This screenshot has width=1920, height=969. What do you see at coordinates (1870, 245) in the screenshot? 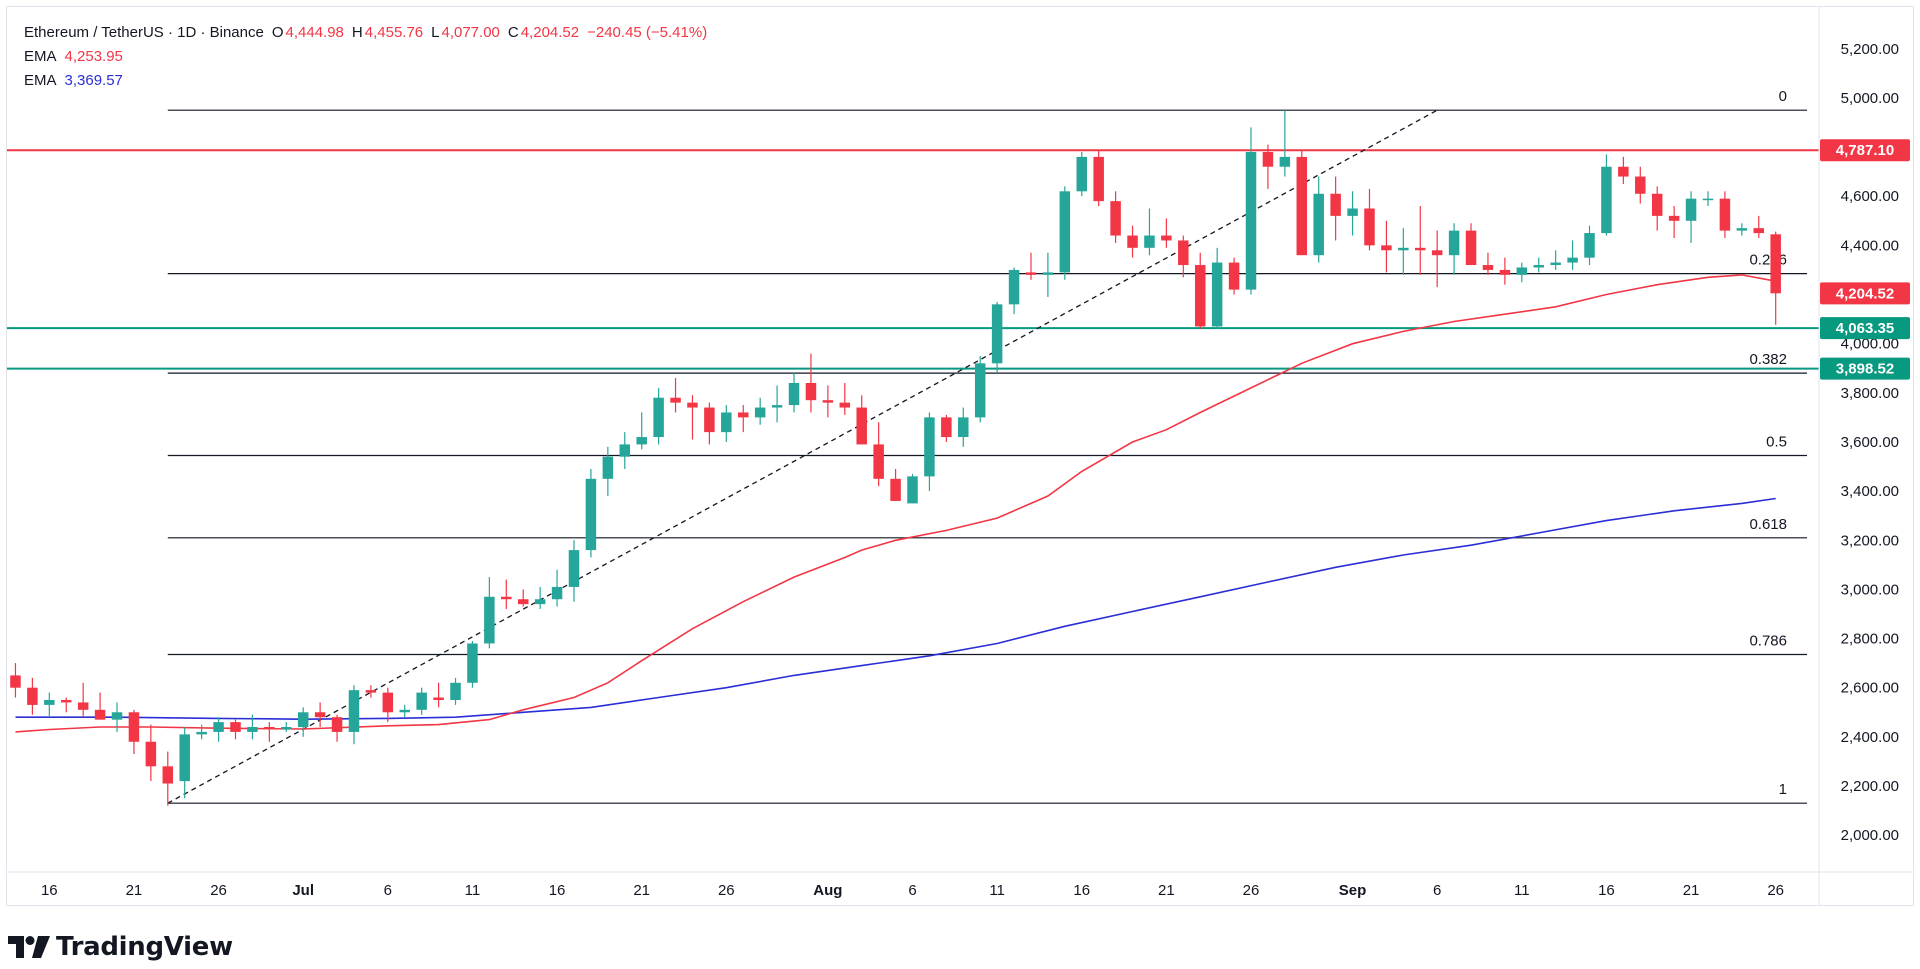
I see `y-tick-label: 4,400.00` at bounding box center [1870, 245].